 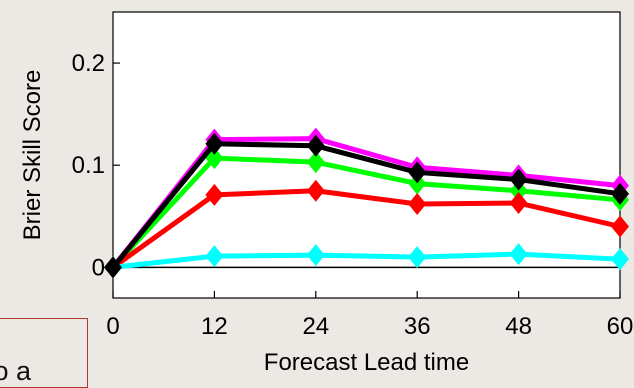 I want to click on y-tick-label: 0.2, so click(x=88, y=63).